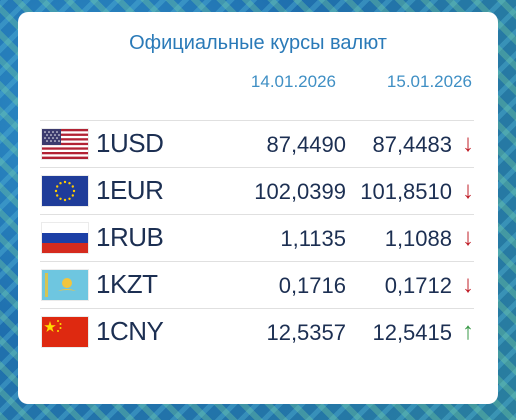  I want to click on currency-code: 1RUB, so click(130, 237).